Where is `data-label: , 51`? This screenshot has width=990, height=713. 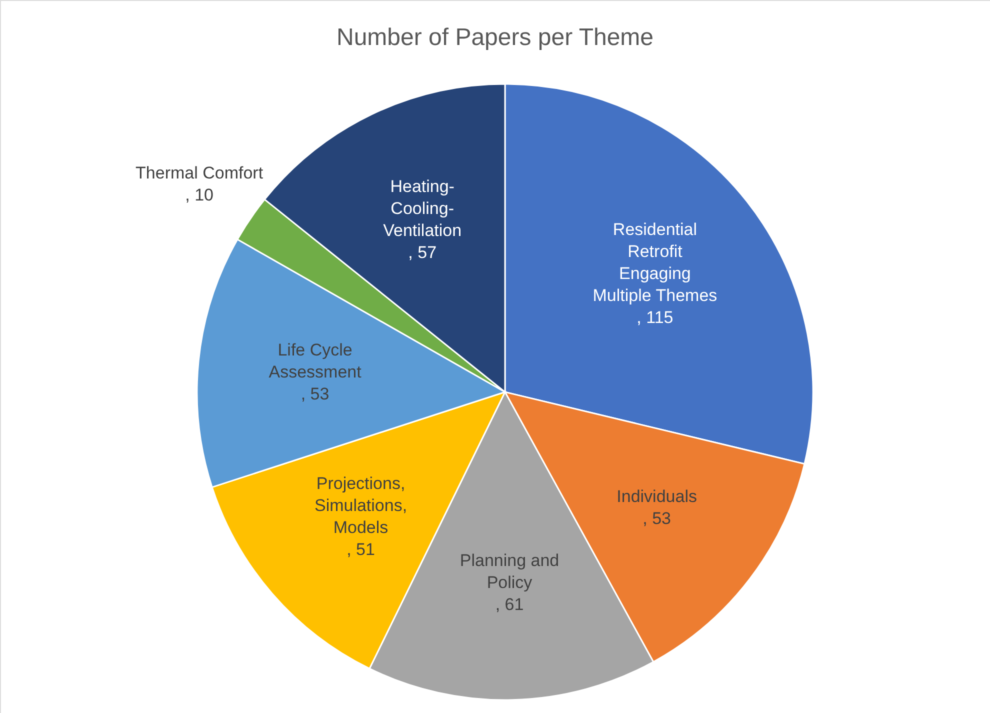
data-label: , 51 is located at coordinates (360, 550).